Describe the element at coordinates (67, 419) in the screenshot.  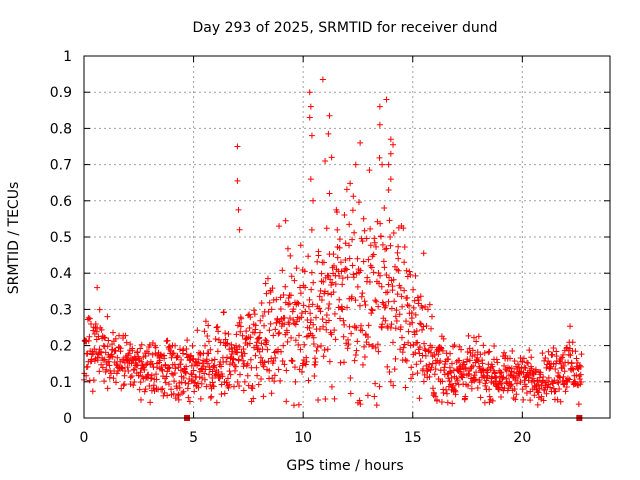
I see `y-tick-label: 0` at that location.